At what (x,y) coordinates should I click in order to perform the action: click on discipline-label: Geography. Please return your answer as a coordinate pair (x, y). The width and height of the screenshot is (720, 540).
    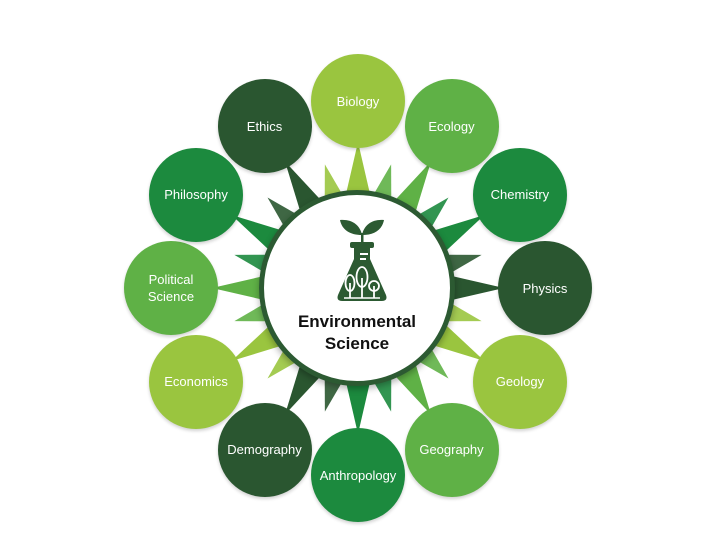
    Looking at the image, I should click on (451, 450).